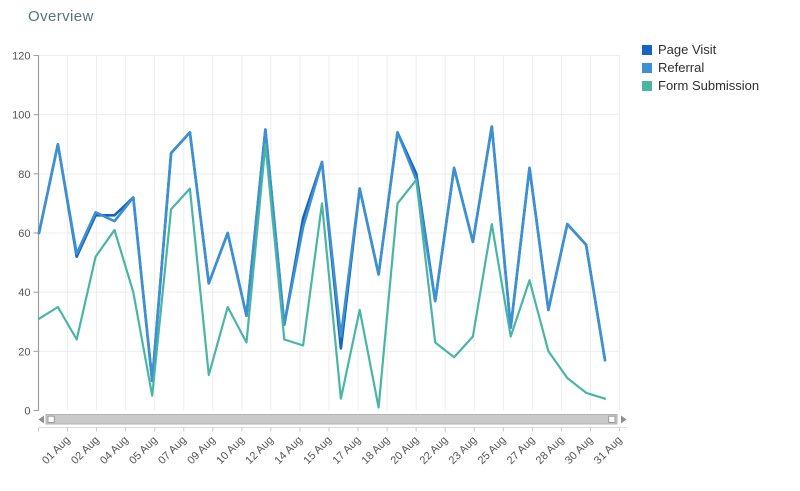 This screenshot has height=491, width=800. I want to click on legend-swatch-form-submission-icon, so click(647, 86).